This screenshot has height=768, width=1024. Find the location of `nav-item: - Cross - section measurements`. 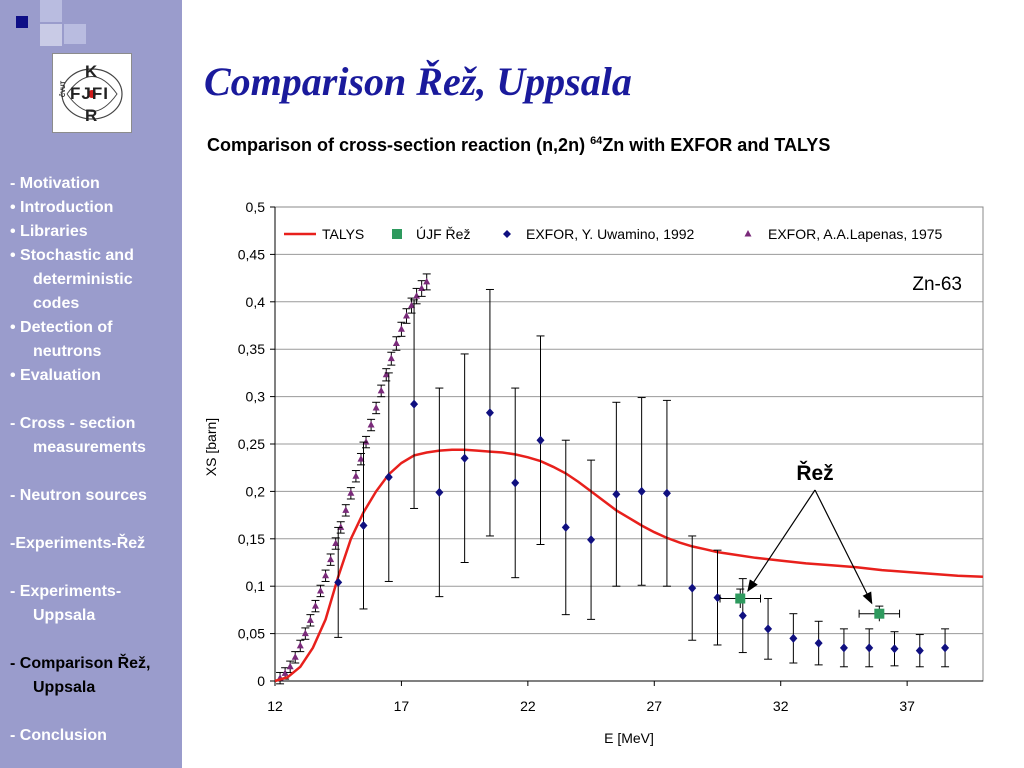

nav-item: - Cross - section measurements is located at coordinates (78, 435).